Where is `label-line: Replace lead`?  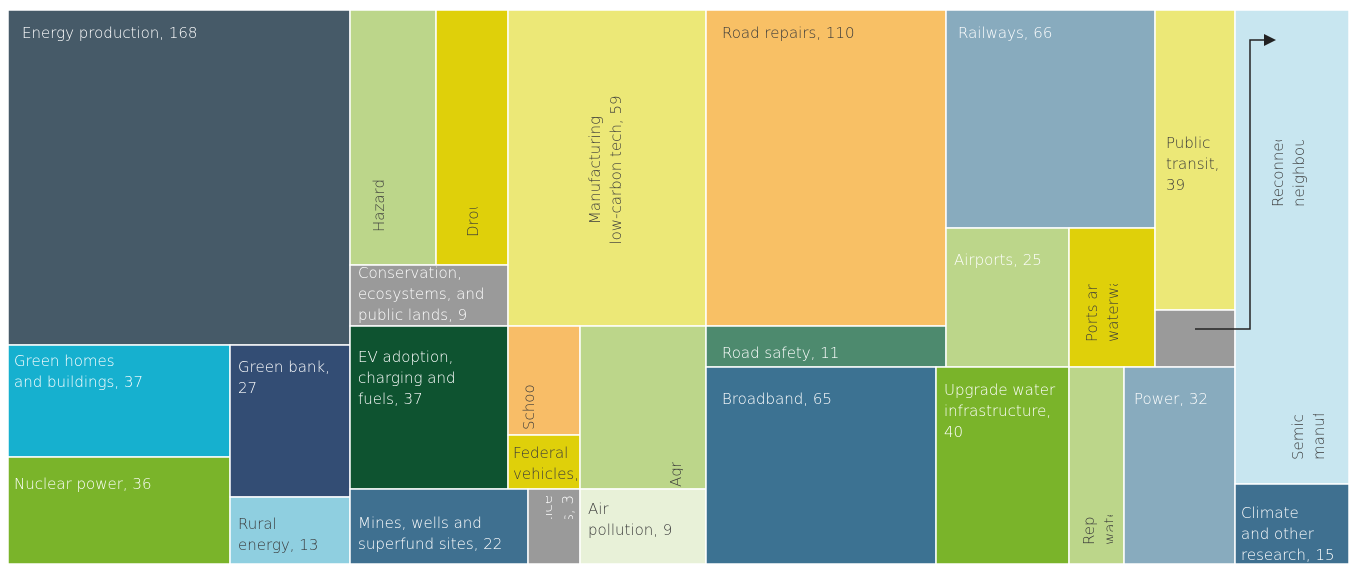
label-line: Replace lead is located at coordinates (1089, 497).